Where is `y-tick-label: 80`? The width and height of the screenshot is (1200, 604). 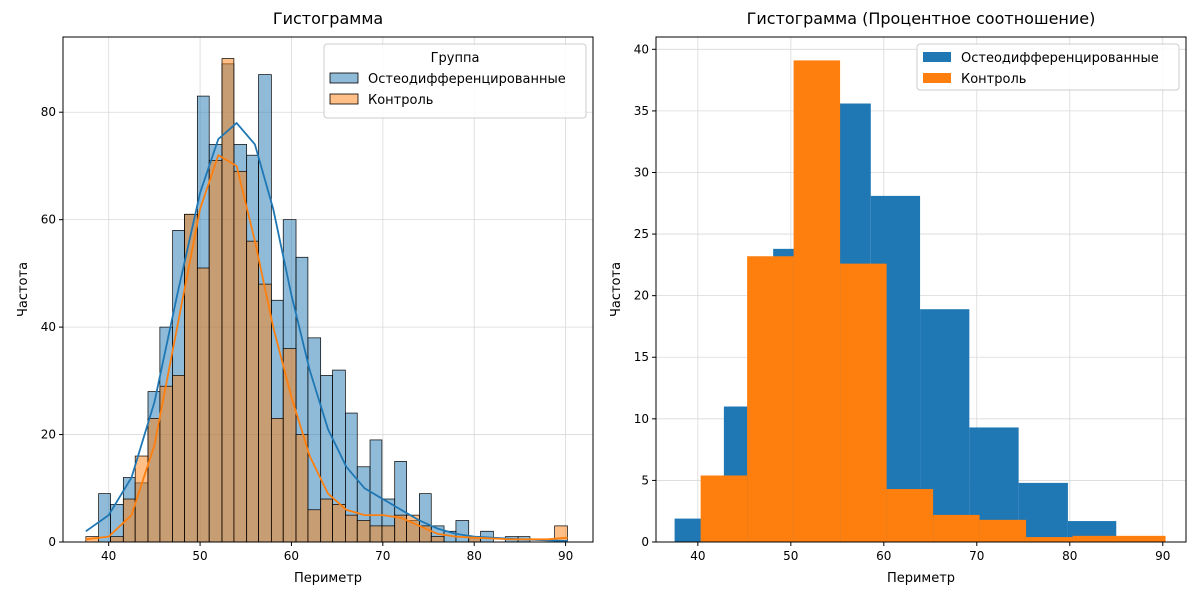 y-tick-label: 80 is located at coordinates (48, 112).